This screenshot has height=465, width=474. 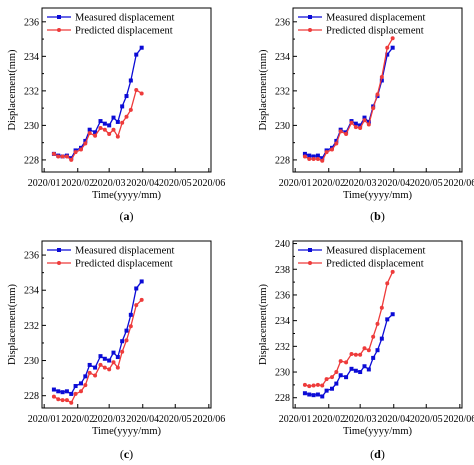 What do you see at coordinates (378, 431) in the screenshot?
I see `x-axis-title: Time(yyyy/mm)` at bounding box center [378, 431].